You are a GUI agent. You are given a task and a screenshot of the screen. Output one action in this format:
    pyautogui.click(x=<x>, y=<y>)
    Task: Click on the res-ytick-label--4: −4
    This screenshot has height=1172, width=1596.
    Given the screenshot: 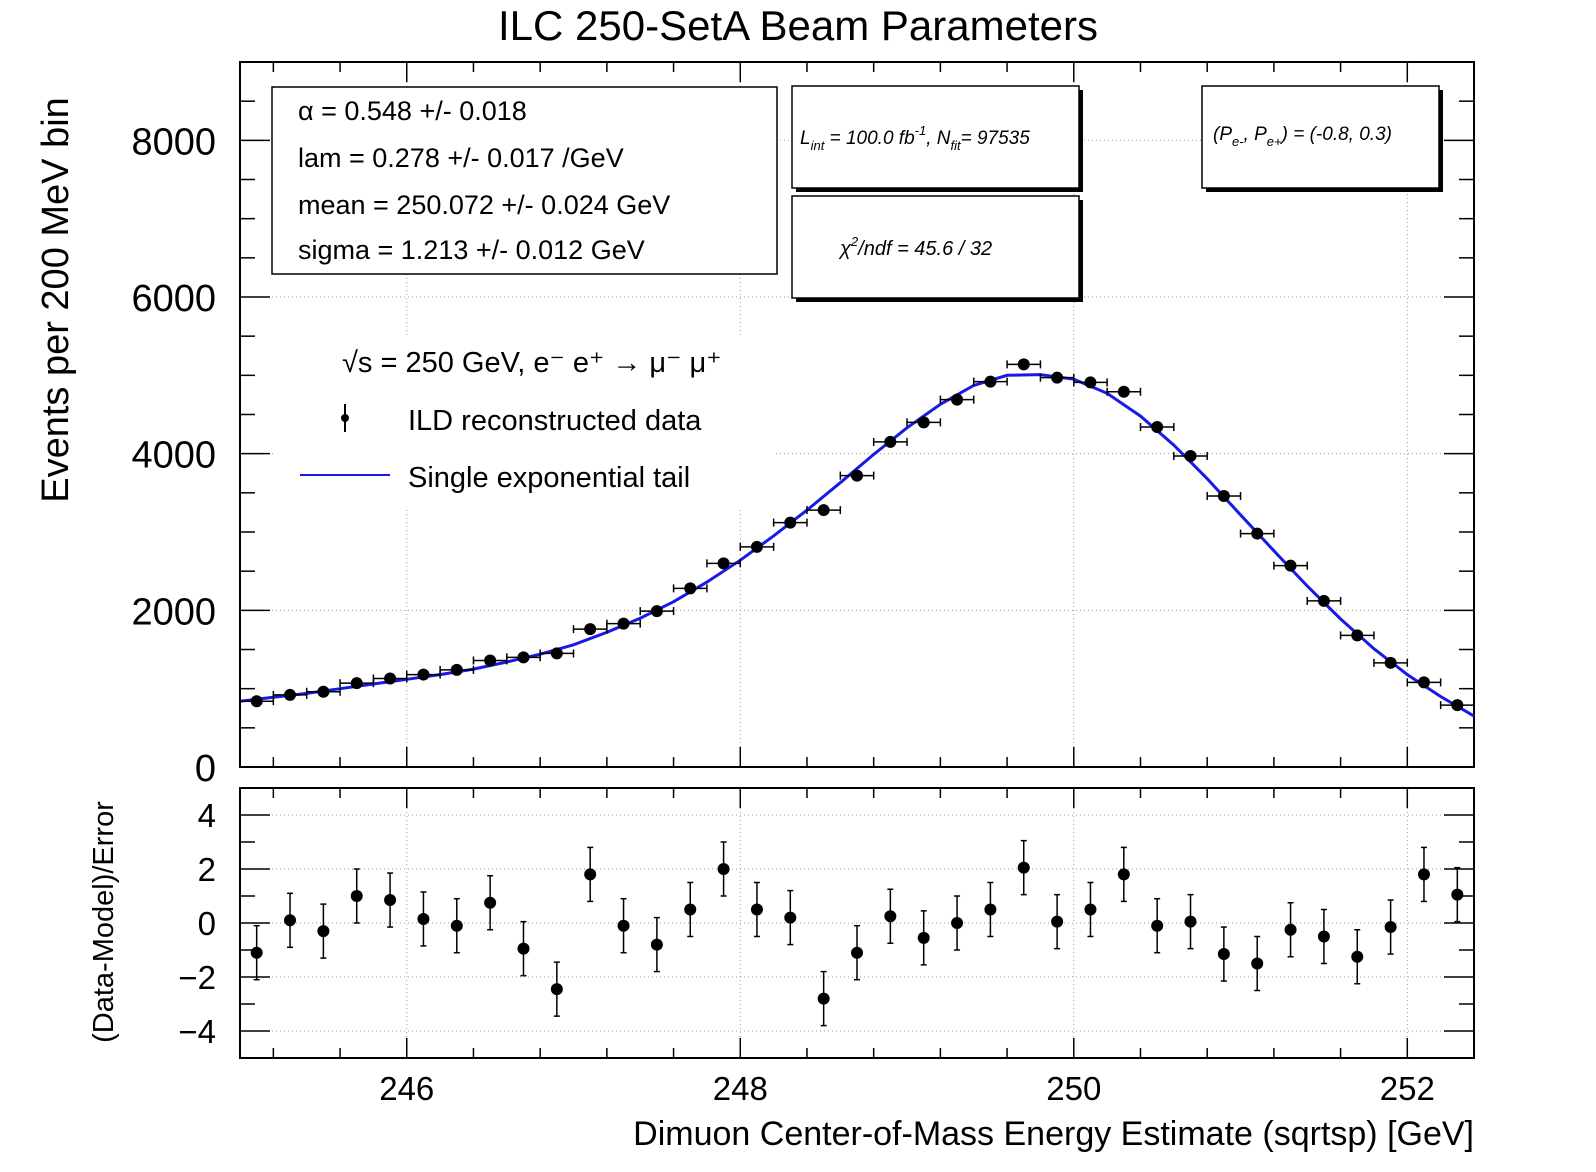 What is the action you would take?
    pyautogui.click(x=197, y=1031)
    